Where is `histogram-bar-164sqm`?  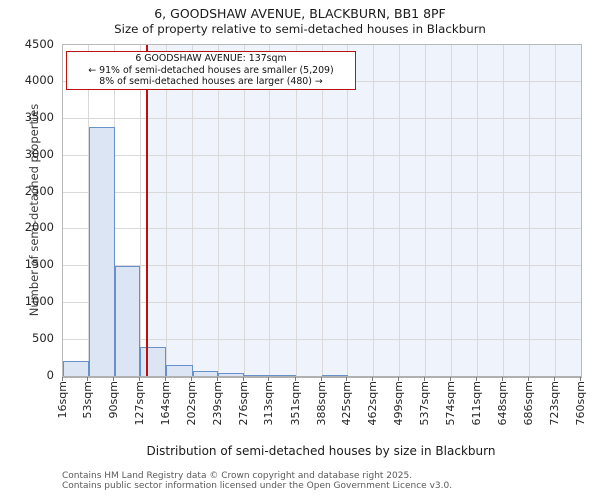
histogram-bar-164sqm is located at coordinates (179, 370).